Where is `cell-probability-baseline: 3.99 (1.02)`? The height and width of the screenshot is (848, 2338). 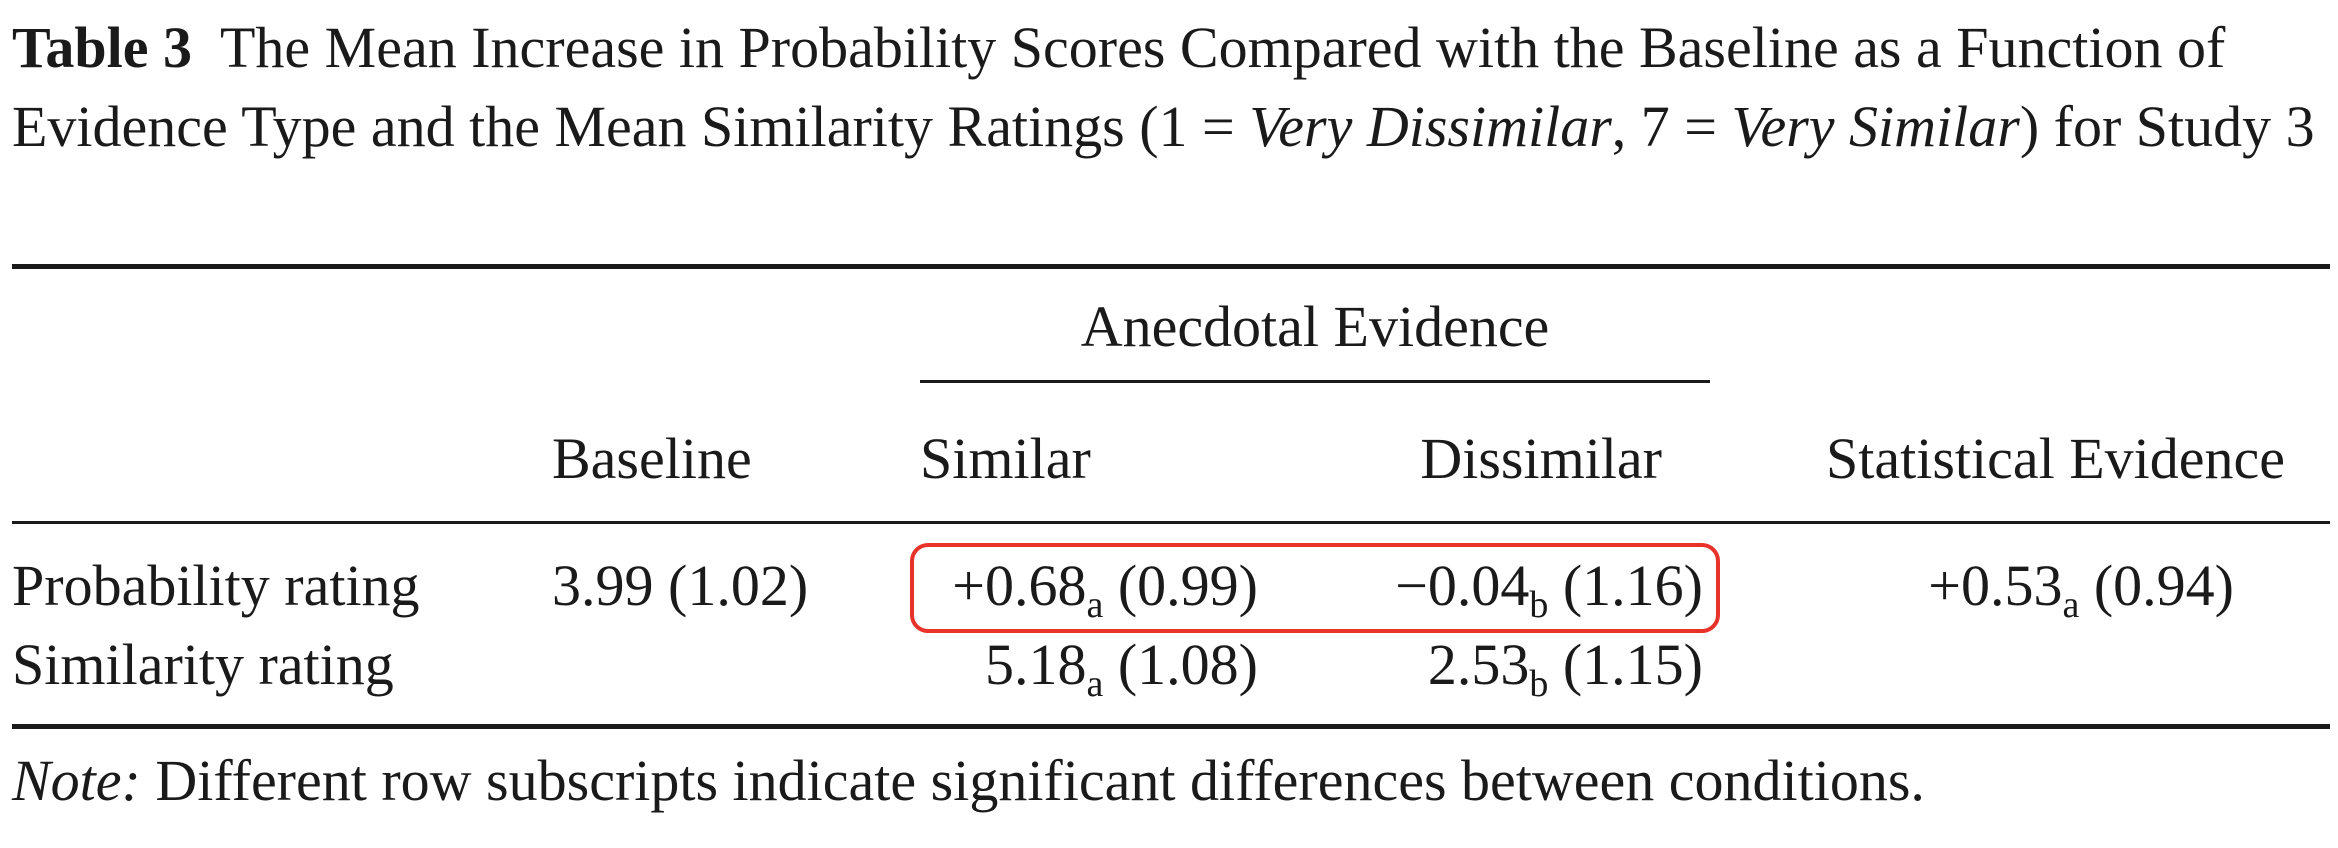
cell-probability-baseline: 3.99 (1.02) is located at coordinates (680, 585).